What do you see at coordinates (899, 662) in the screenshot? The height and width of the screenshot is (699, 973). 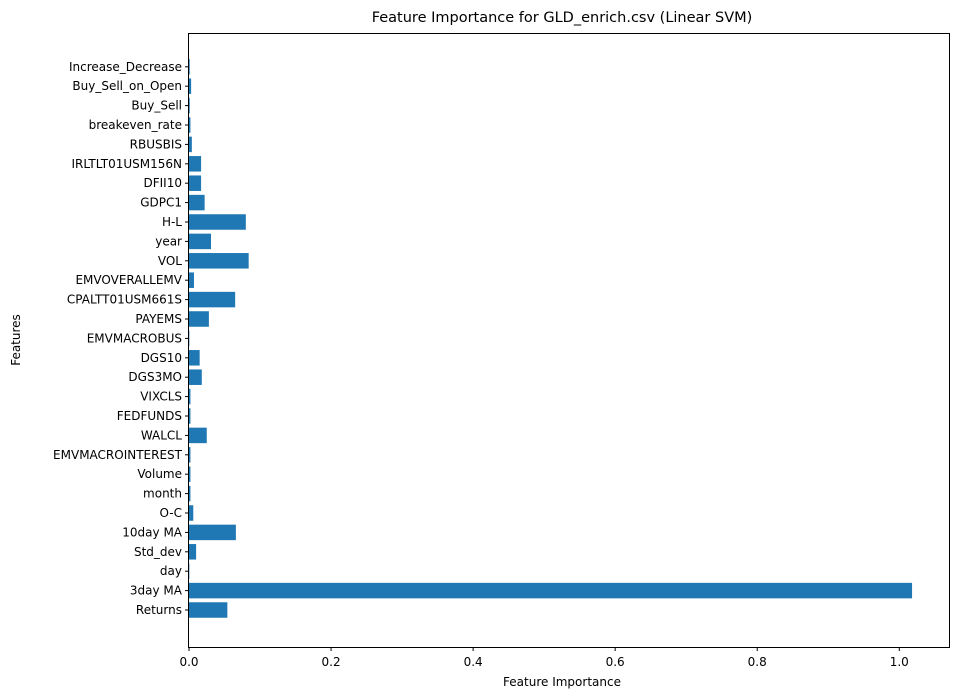 I see `x-tick-label: 1.0` at bounding box center [899, 662].